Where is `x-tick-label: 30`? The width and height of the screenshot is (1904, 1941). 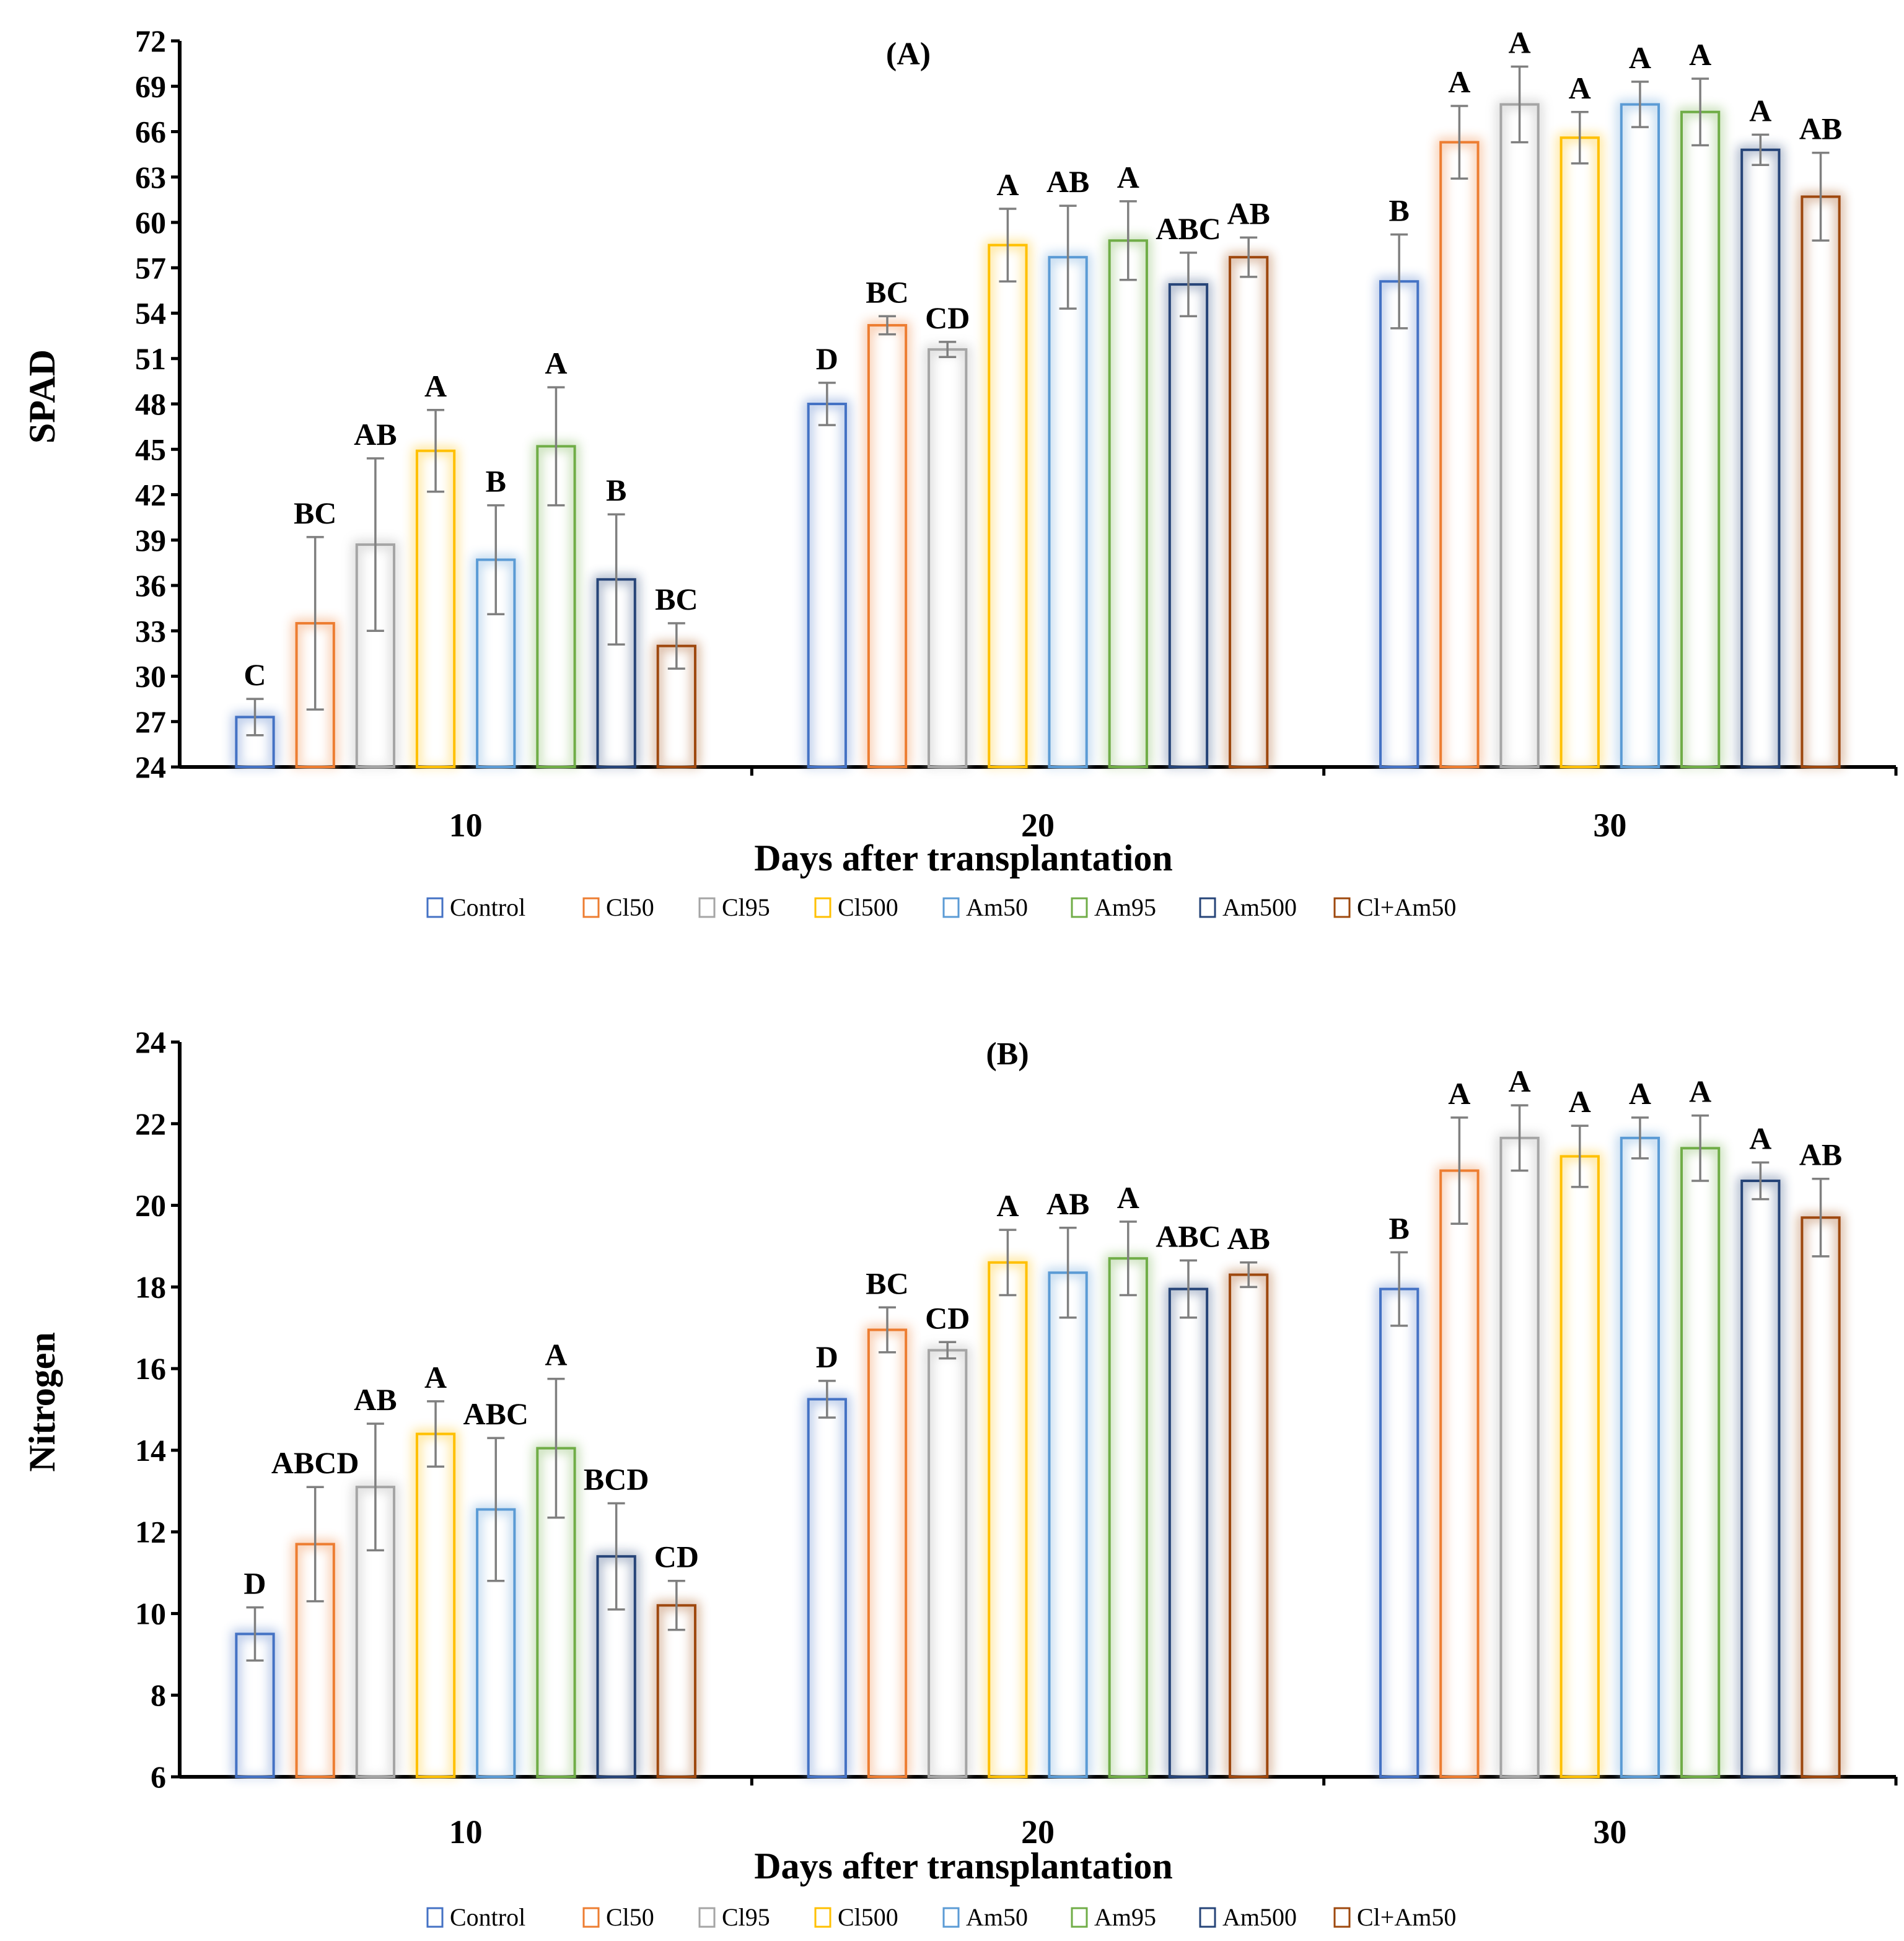 x-tick-label: 30 is located at coordinates (1609, 825).